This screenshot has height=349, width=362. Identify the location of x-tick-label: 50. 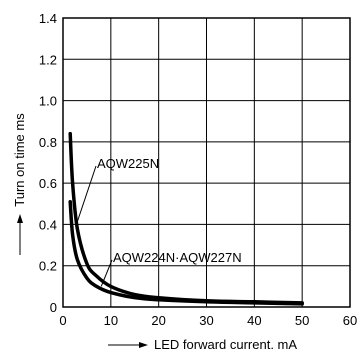
(302, 320).